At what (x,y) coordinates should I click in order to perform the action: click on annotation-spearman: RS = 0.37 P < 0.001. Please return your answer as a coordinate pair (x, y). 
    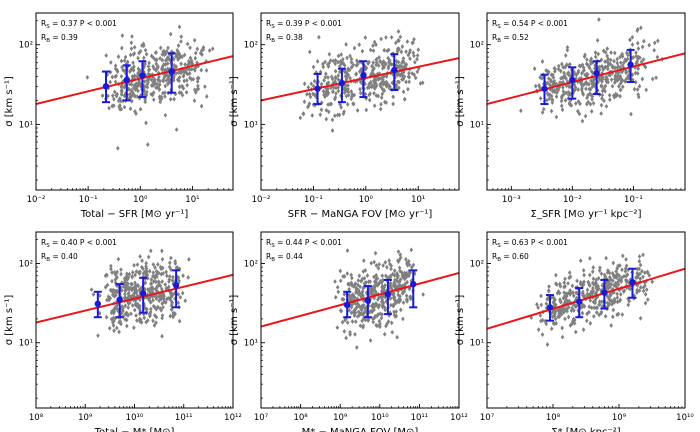
    Looking at the image, I should click on (79, 24).